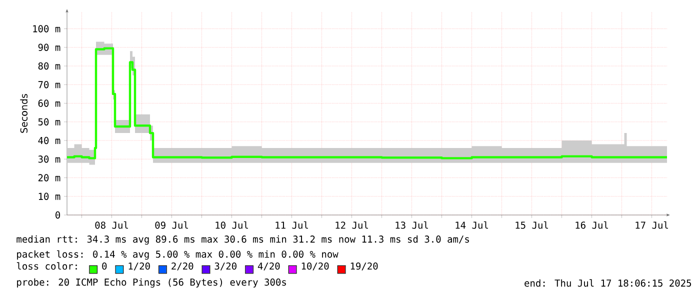 The image size is (697, 297). What do you see at coordinates (412, 225) in the screenshot?
I see `x-tick-label: 13 Jul` at bounding box center [412, 225].